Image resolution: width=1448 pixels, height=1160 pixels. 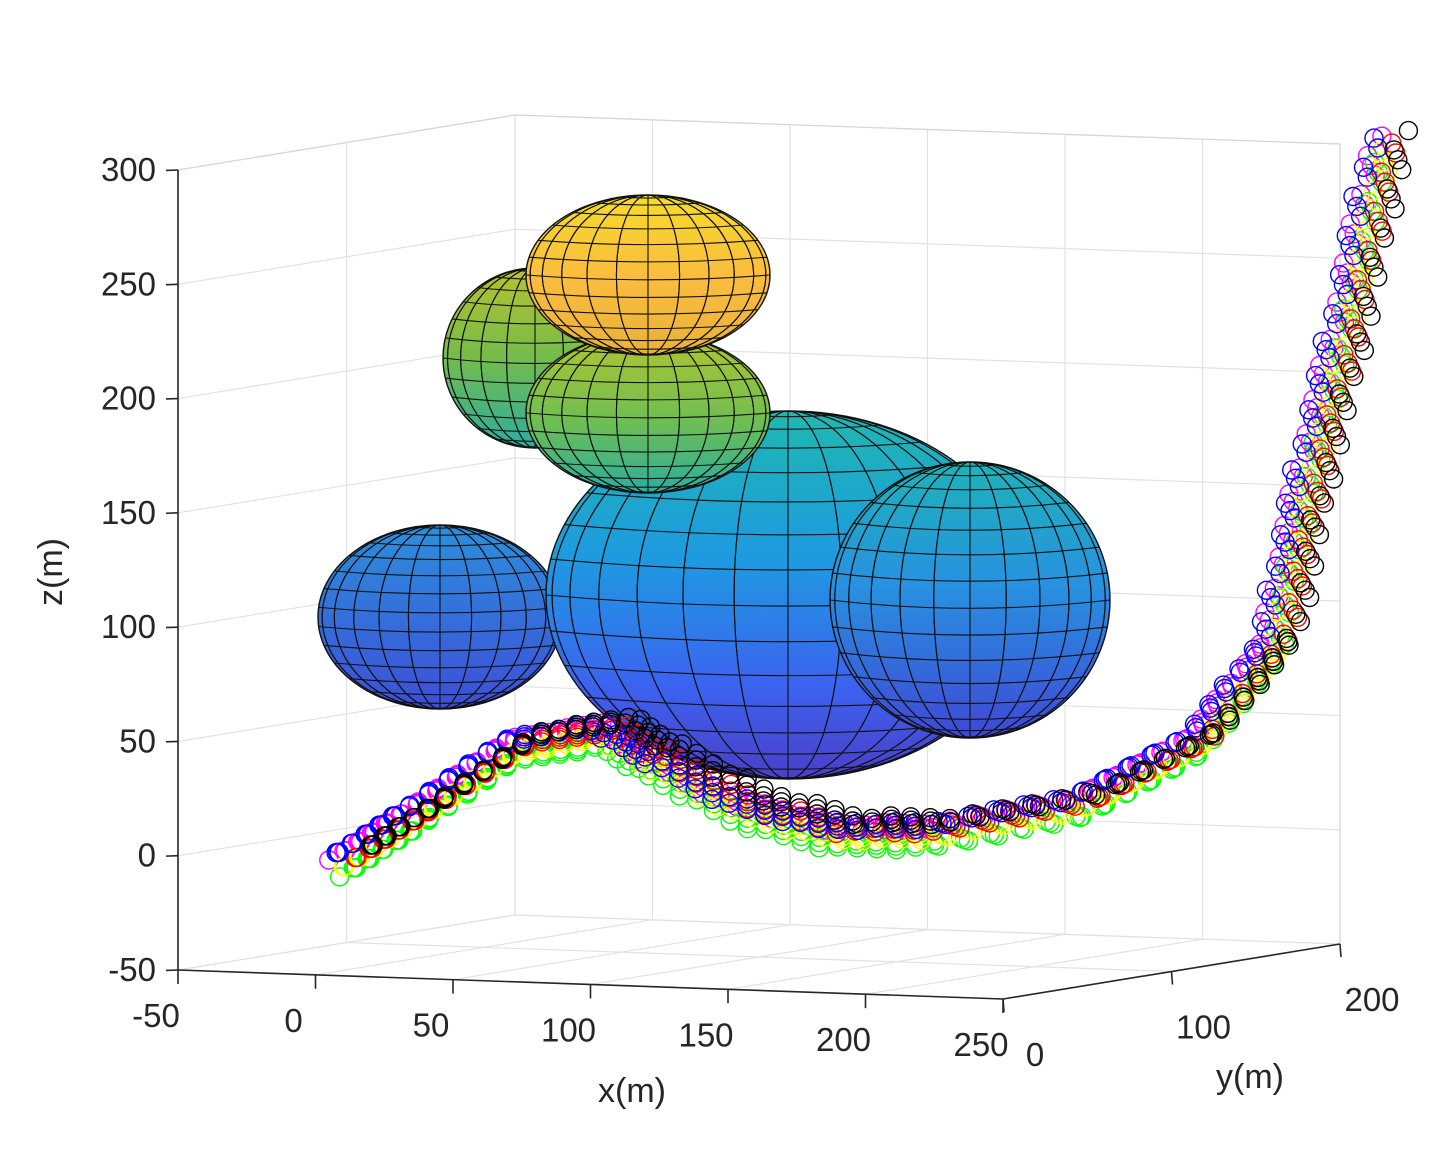 I want to click on x-tick-label: 150, so click(x=705, y=1034).